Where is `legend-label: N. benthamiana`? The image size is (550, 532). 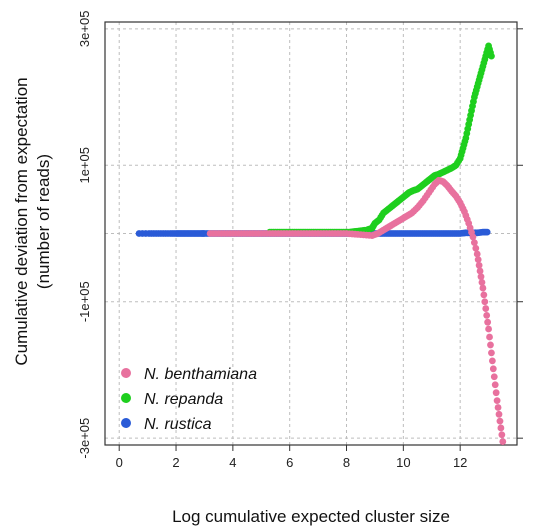 legend-label: N. benthamiana is located at coordinates (200, 374).